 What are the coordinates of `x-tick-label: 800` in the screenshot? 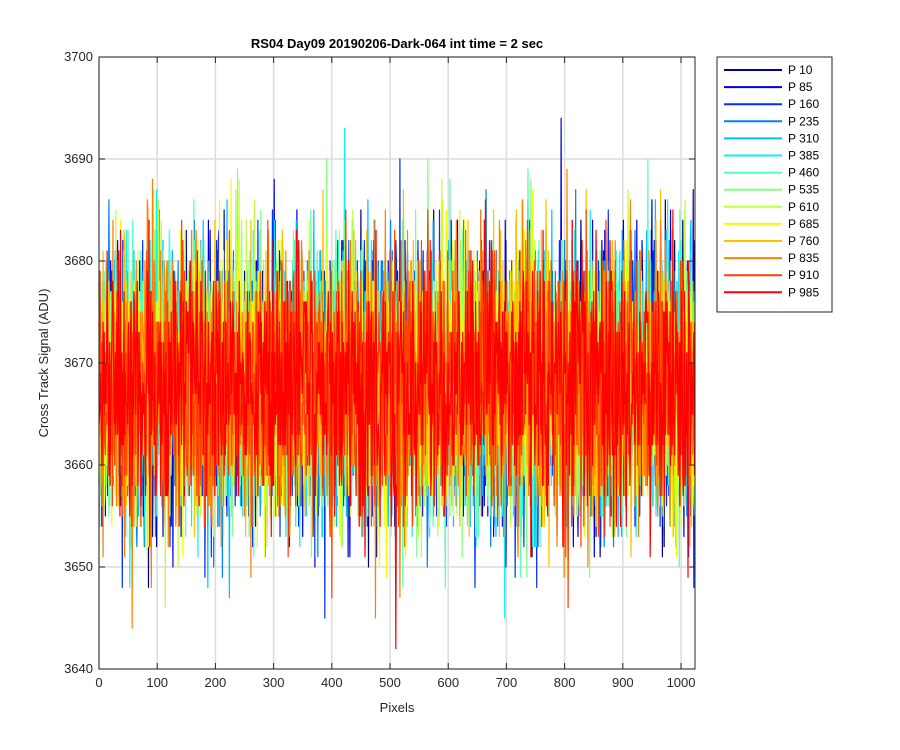 It's located at (565, 682).